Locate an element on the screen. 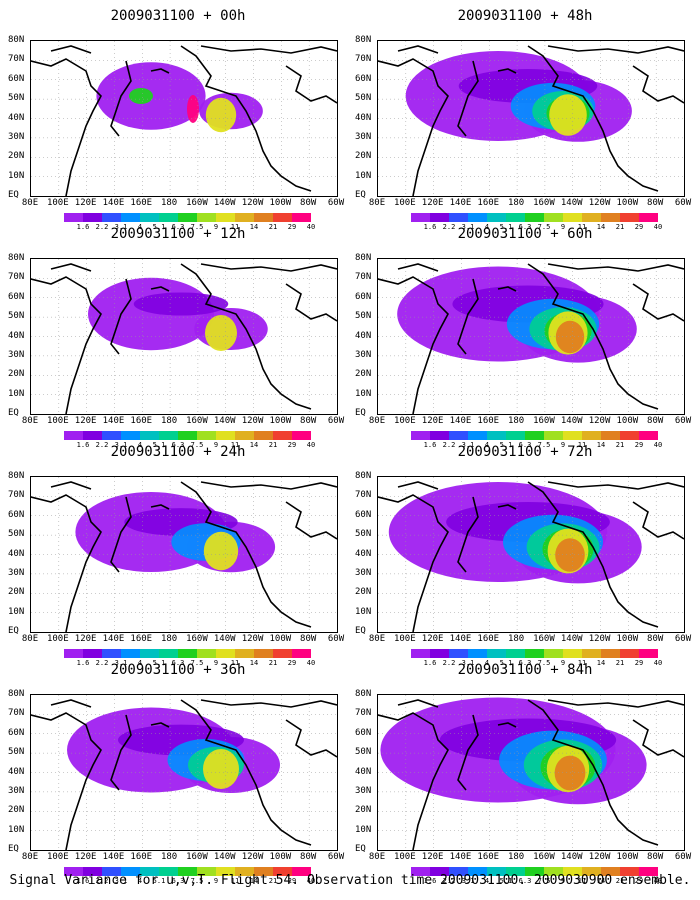  colorbar-label: 21 is located at coordinates (273, 227).